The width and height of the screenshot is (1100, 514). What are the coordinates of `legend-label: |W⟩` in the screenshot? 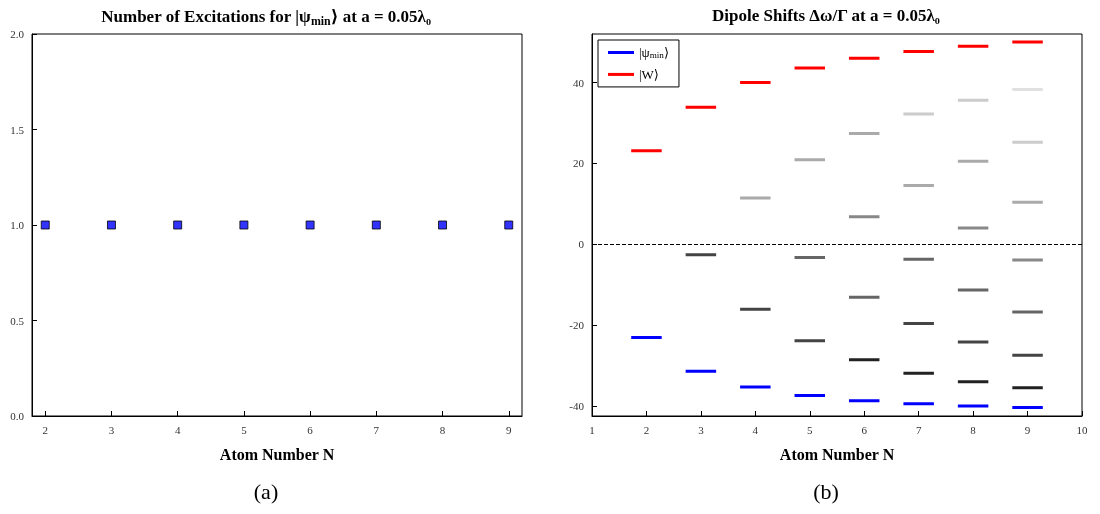 It's located at (649, 74).